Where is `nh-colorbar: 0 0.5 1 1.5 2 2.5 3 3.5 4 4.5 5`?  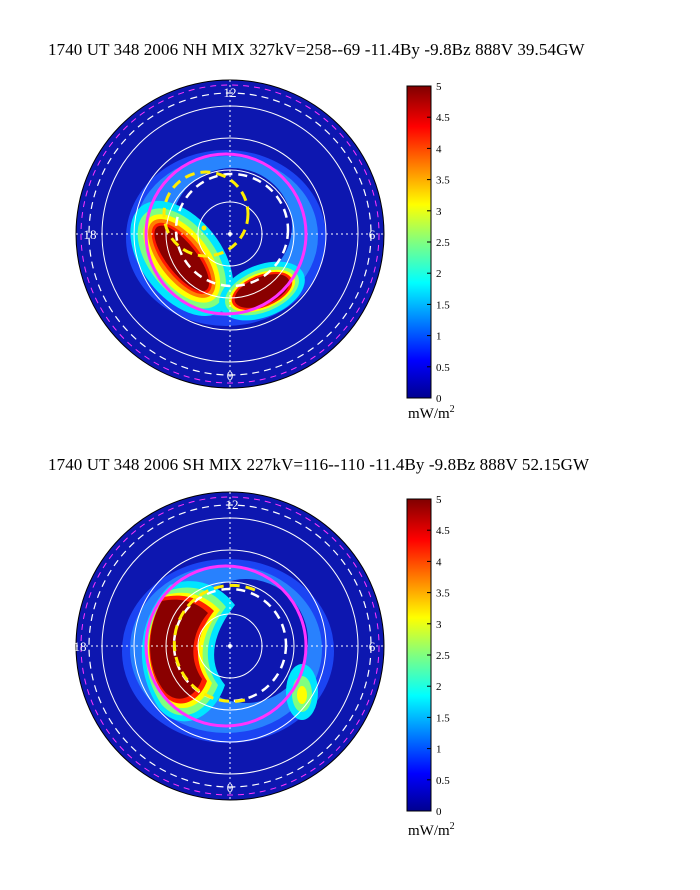
nh-colorbar: 0 0.5 1 1.5 2 2.5 3 3.5 4 4.5 5 is located at coordinates (428, 243).